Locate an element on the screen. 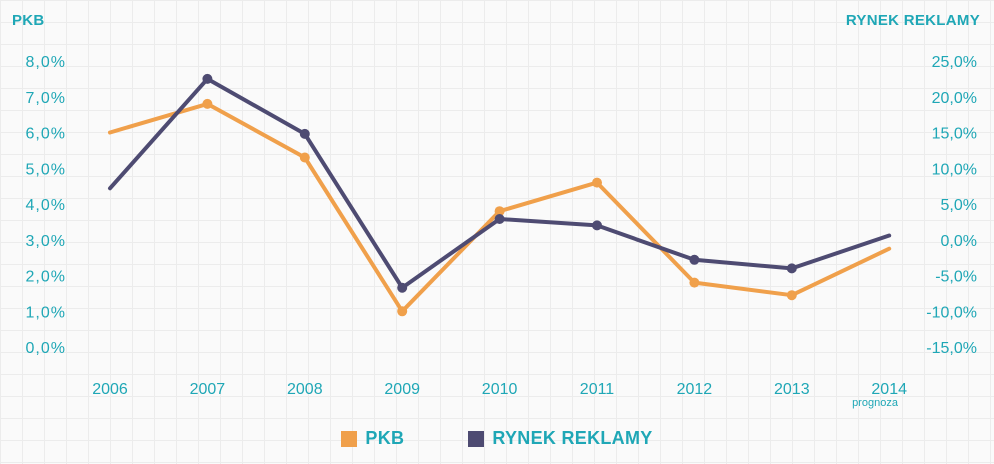 The image size is (994, 464). legend-item-rynek-reklamy: RYNEK REKLAMY is located at coordinates (560, 438).